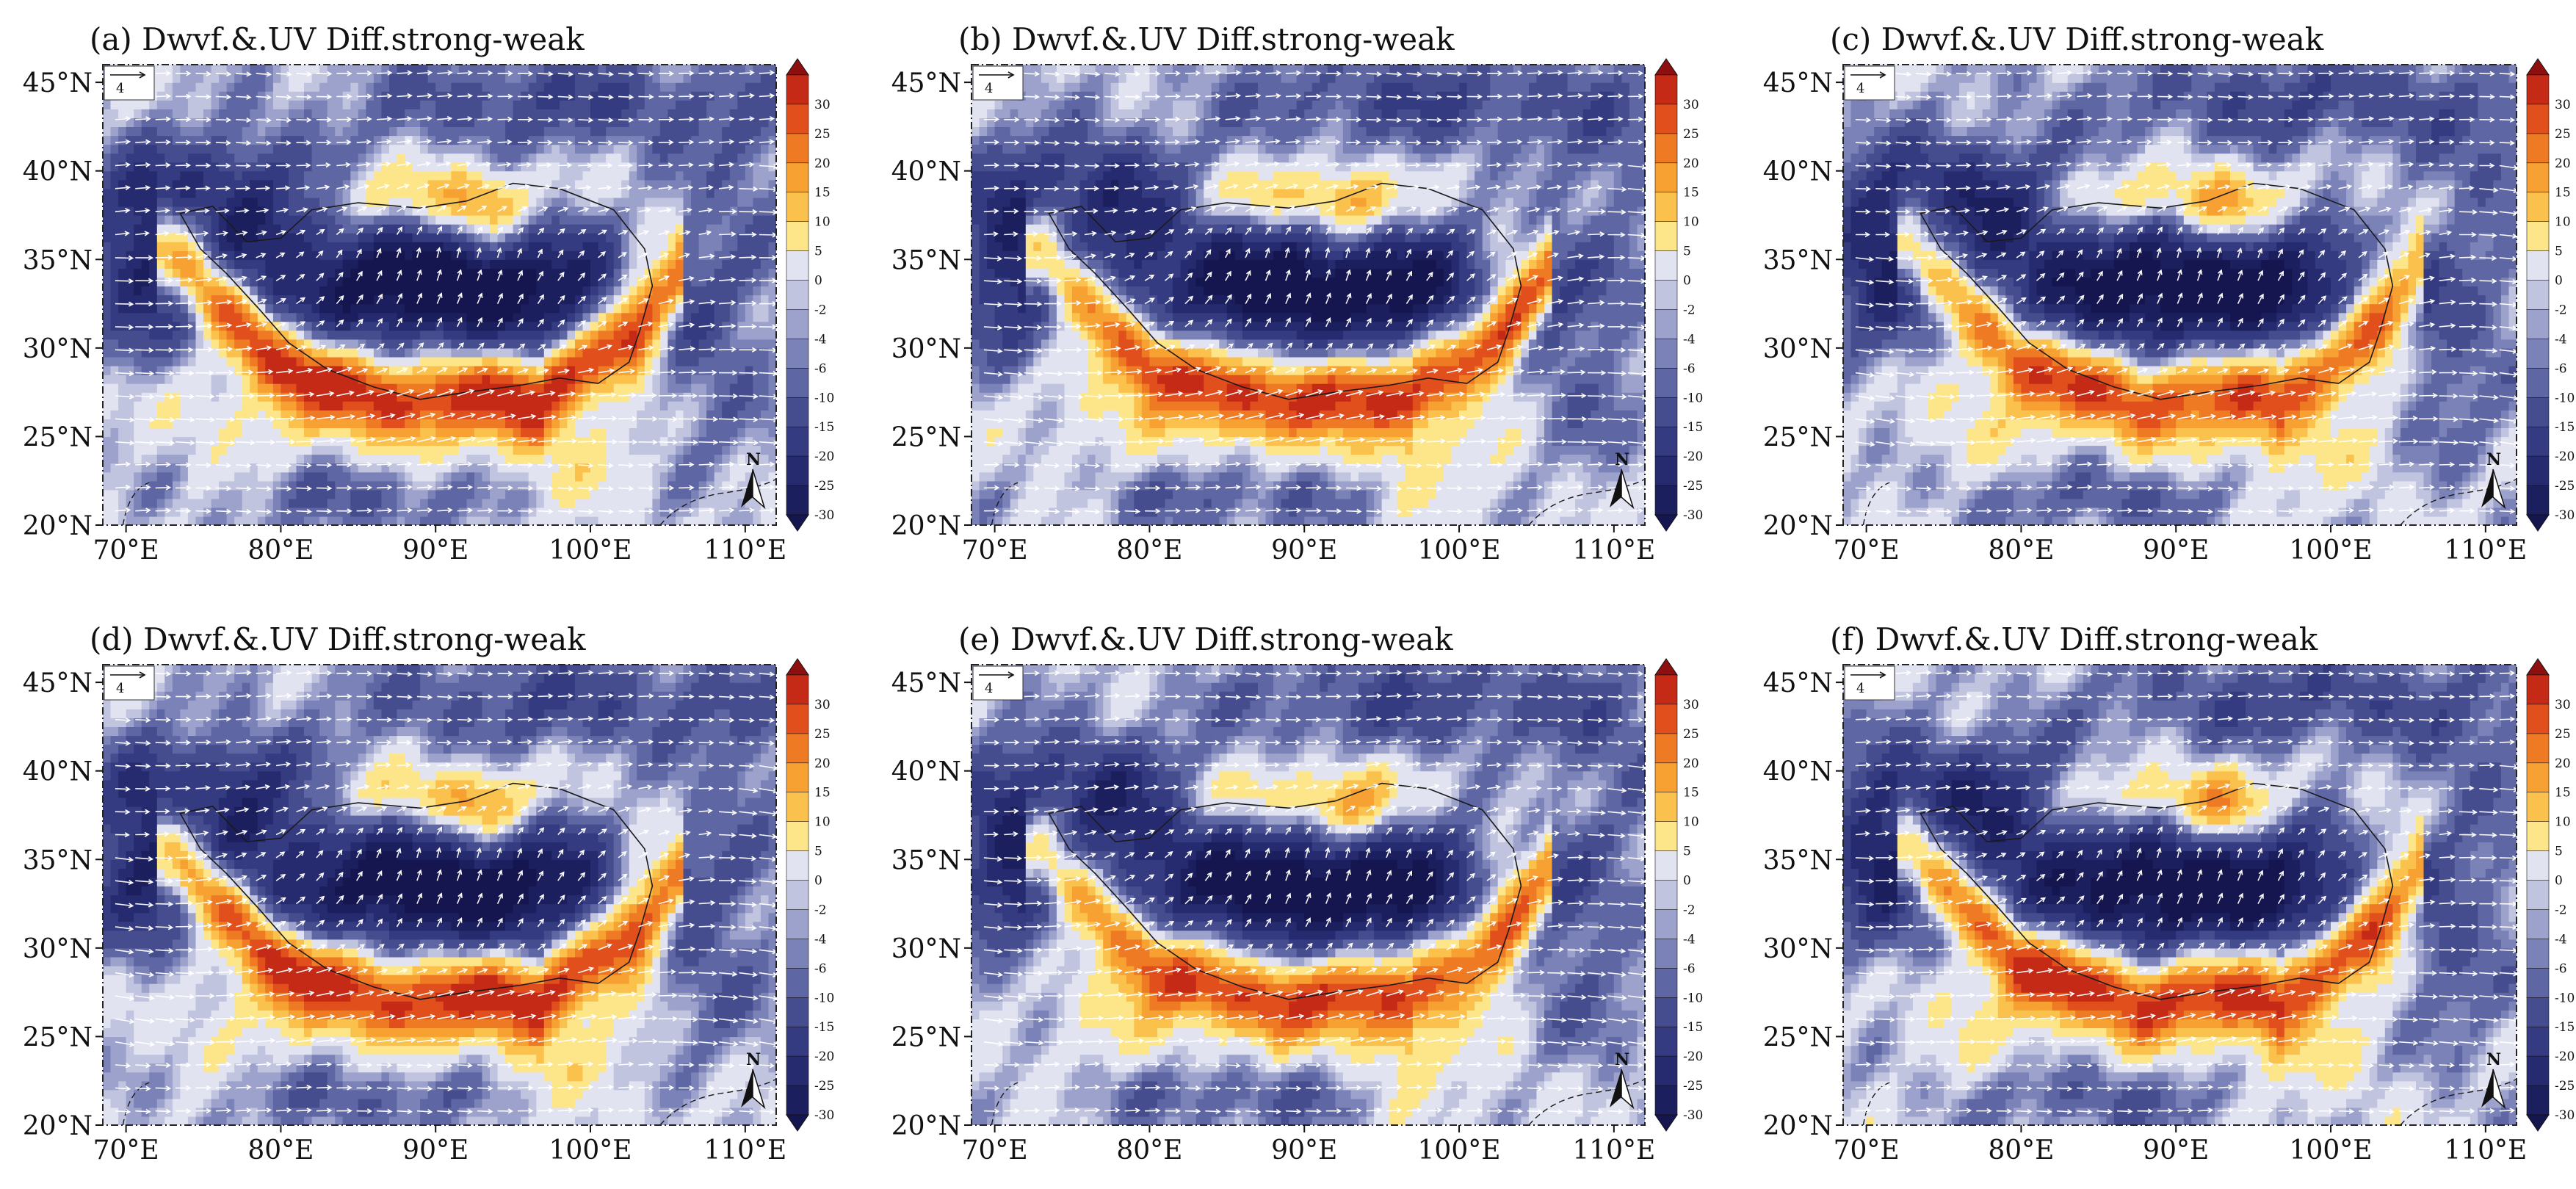 The width and height of the screenshot is (2576, 1189). I want to click on x-tick-label: 90°E, so click(2176, 550).